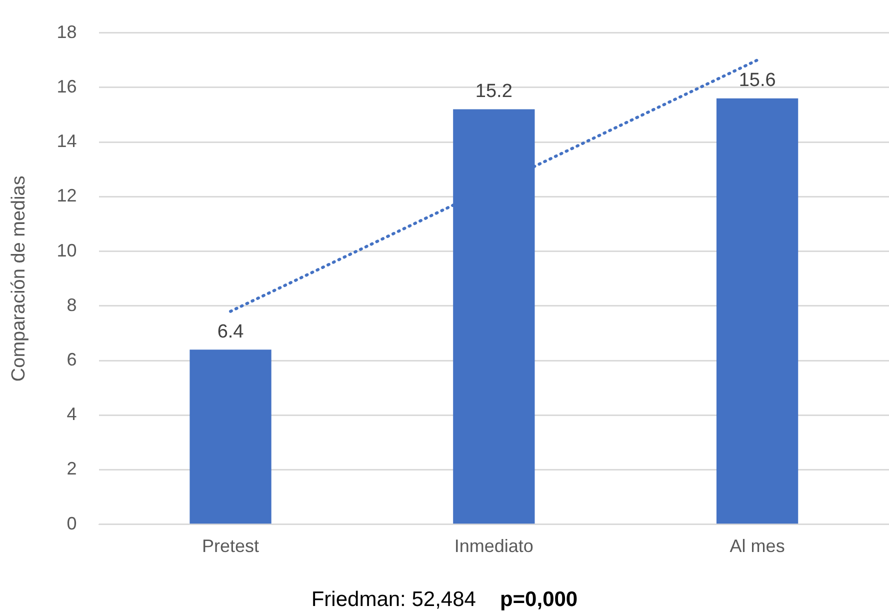 Image resolution: width=889 pixels, height=613 pixels. Describe the element at coordinates (66, 32) in the screenshot. I see `y-tick-label: 18` at that location.